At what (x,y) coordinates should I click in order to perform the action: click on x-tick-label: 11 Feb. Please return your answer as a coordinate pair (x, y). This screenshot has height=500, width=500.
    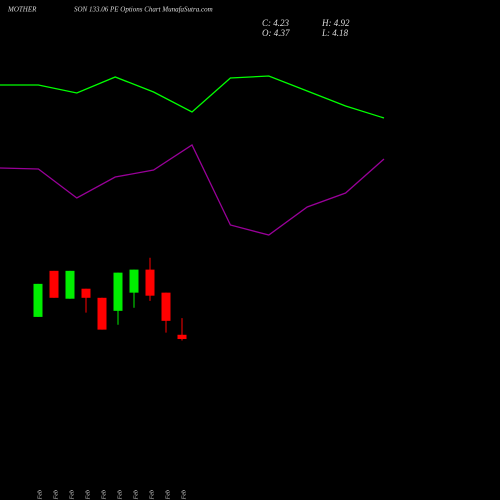
    Looking at the image, I should click on (40, 495).